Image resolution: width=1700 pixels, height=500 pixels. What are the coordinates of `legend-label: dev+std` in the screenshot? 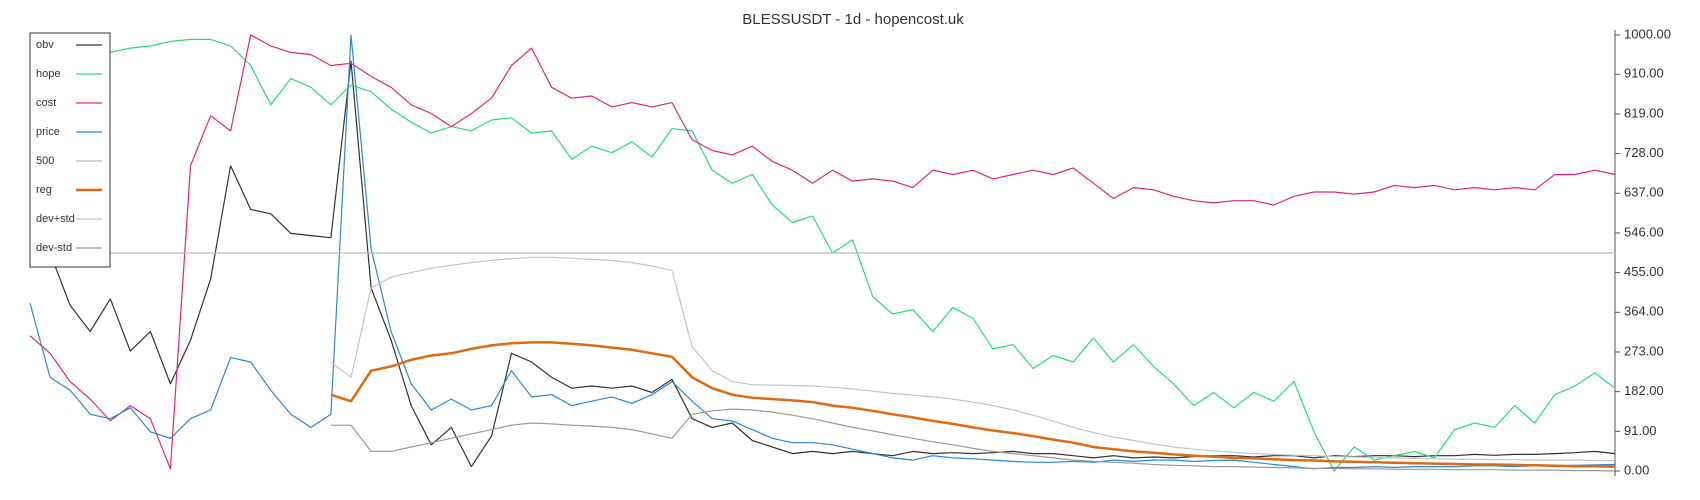 It's located at (55, 219).